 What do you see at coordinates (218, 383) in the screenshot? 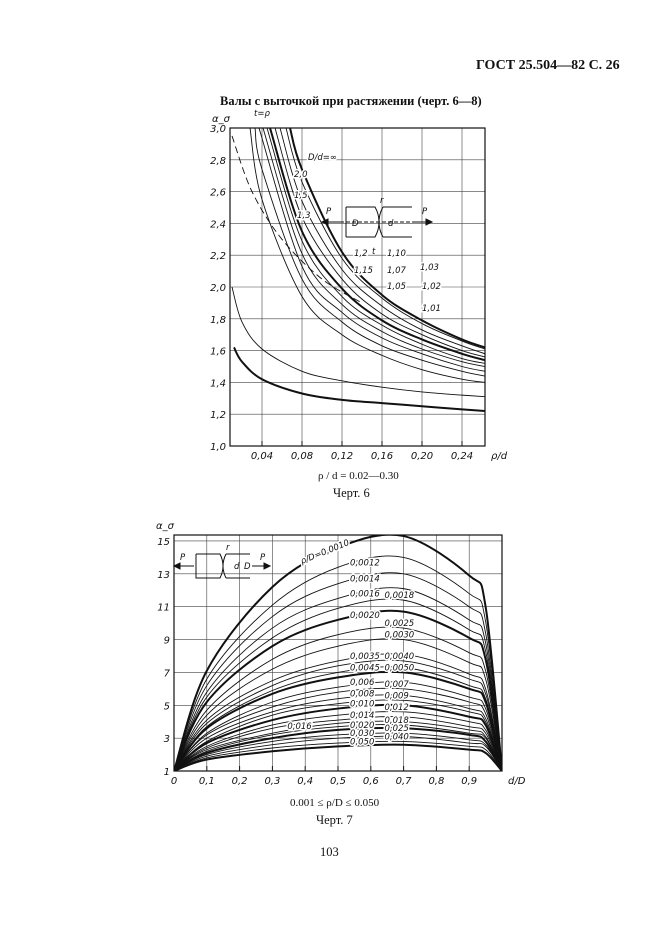
I see `y-tick-label: 1,4` at bounding box center [218, 383].